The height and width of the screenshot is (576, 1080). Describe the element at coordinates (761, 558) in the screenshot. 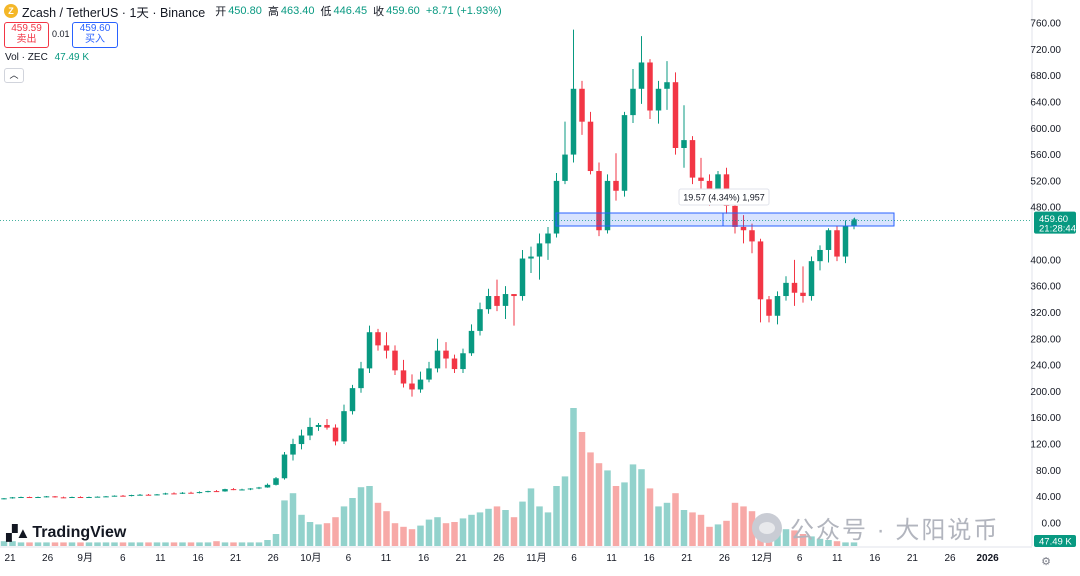

I see `time-tick-label: 12月` at that location.